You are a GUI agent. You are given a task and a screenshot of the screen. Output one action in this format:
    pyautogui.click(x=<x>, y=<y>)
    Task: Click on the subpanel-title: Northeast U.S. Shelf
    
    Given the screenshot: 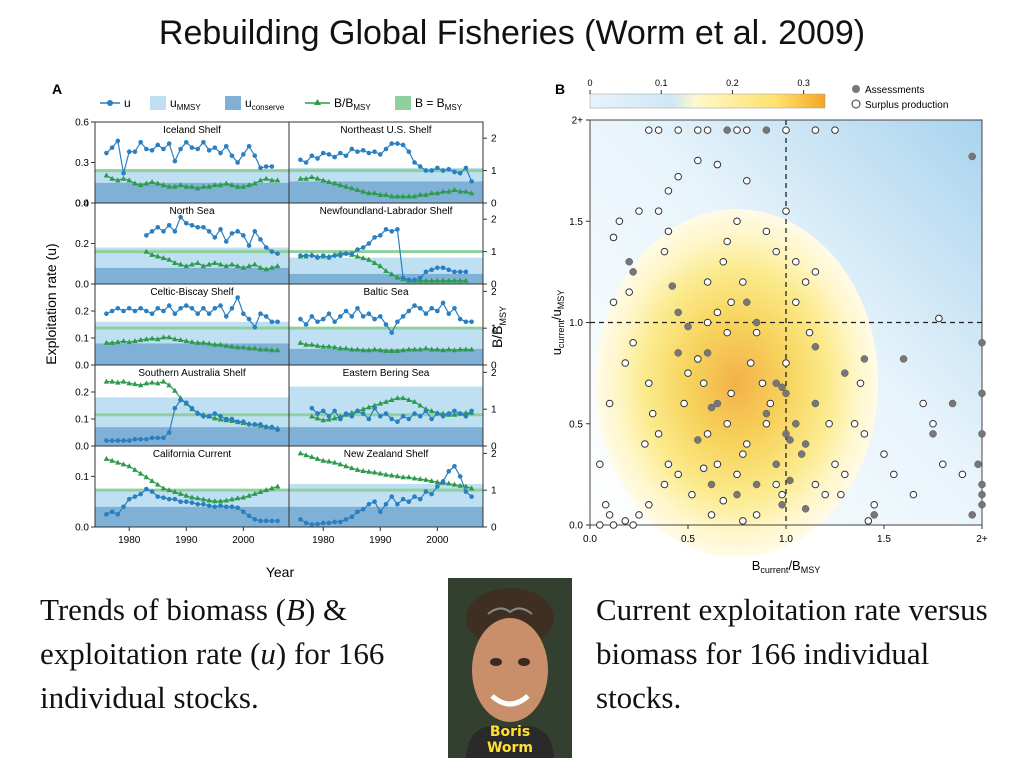 What is the action you would take?
    pyautogui.click(x=385, y=130)
    